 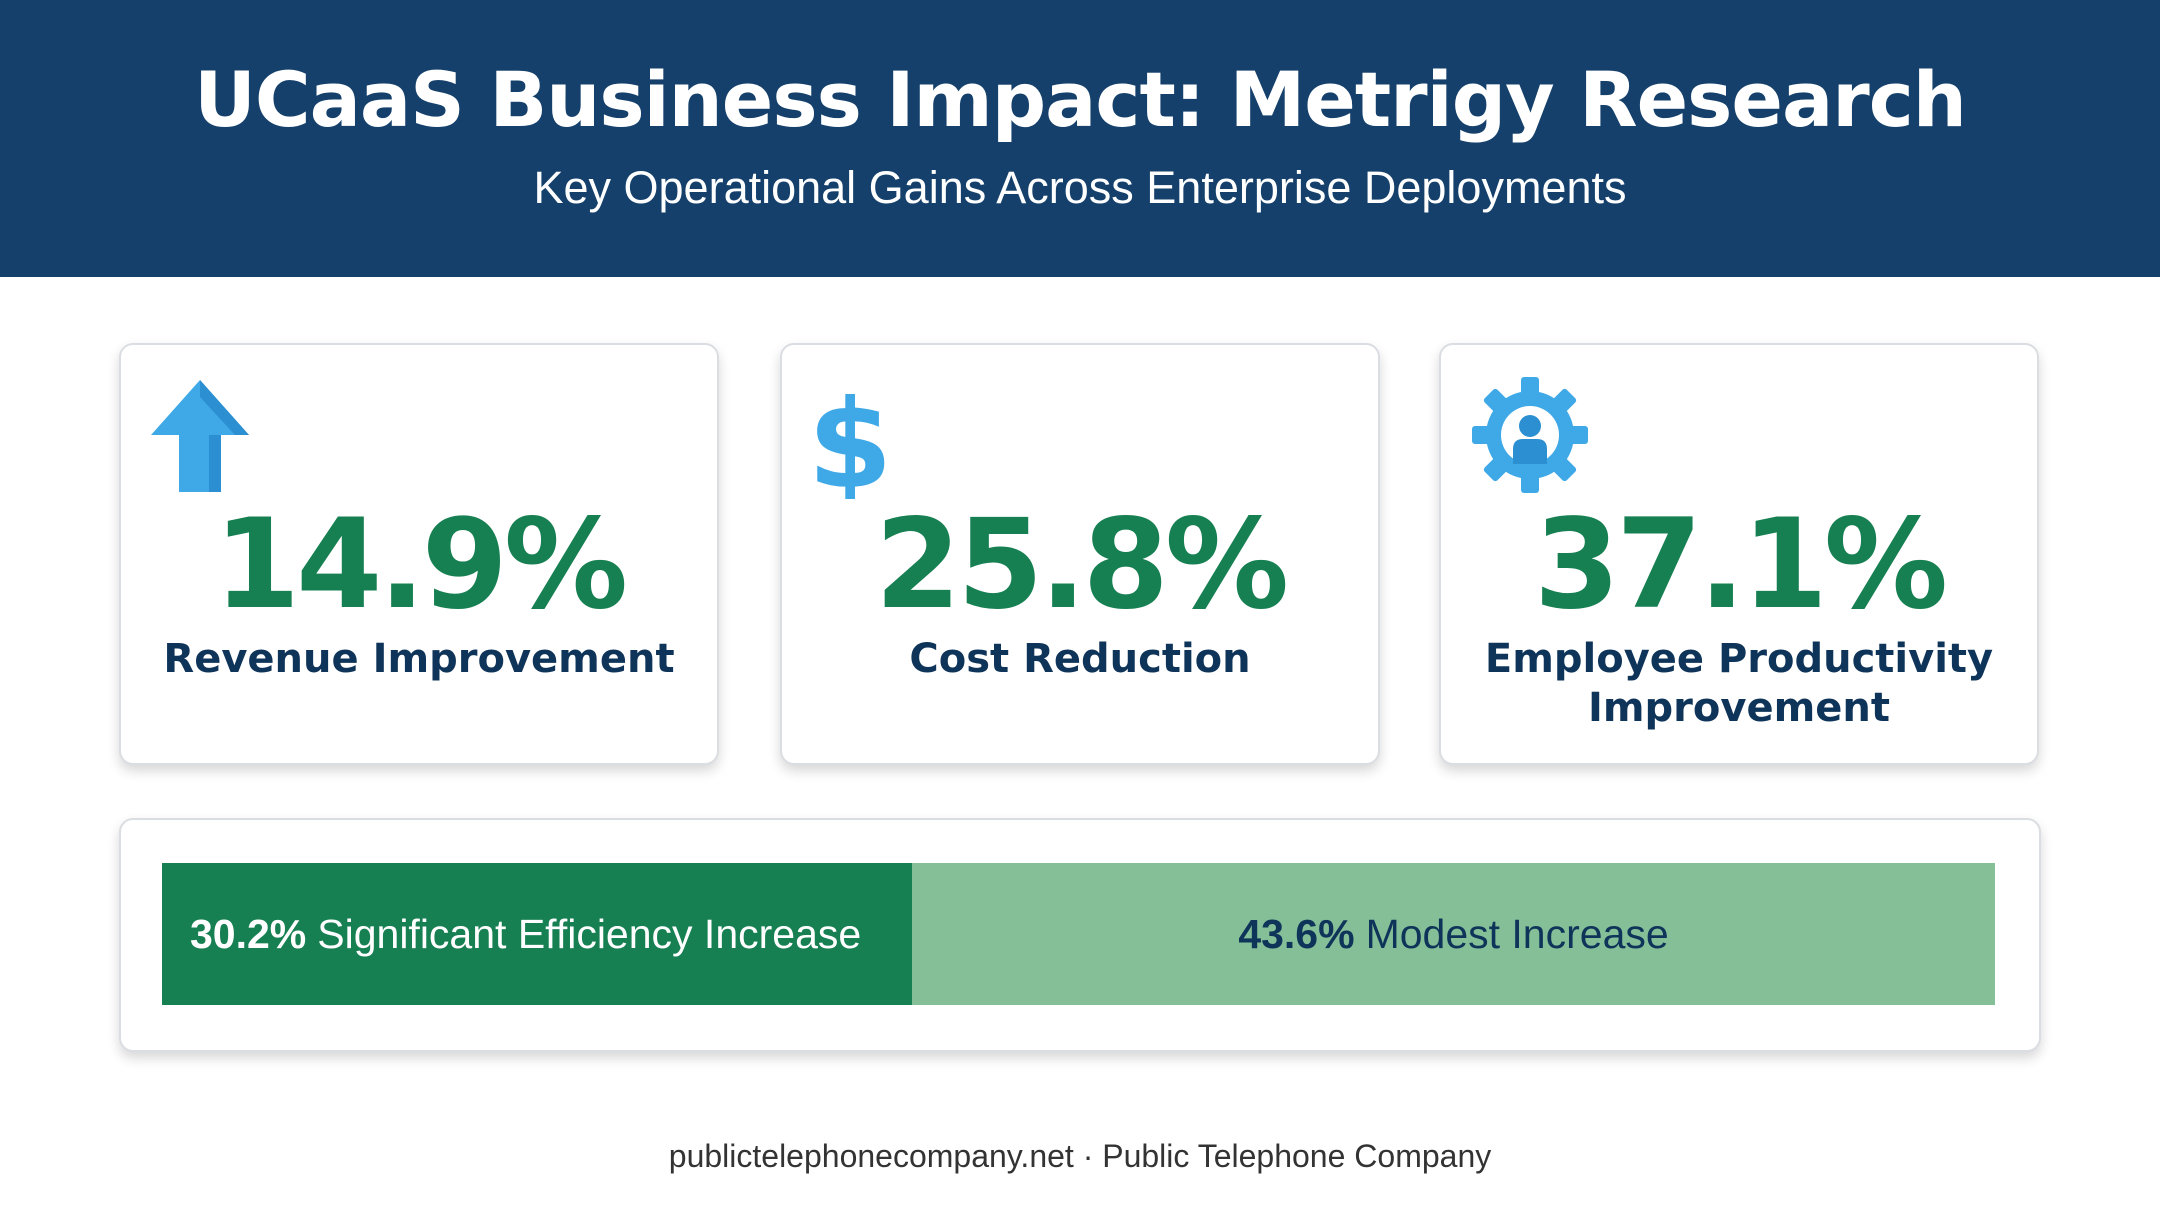 I want to click on dollar-sign-icon: $, so click(x=852, y=437).